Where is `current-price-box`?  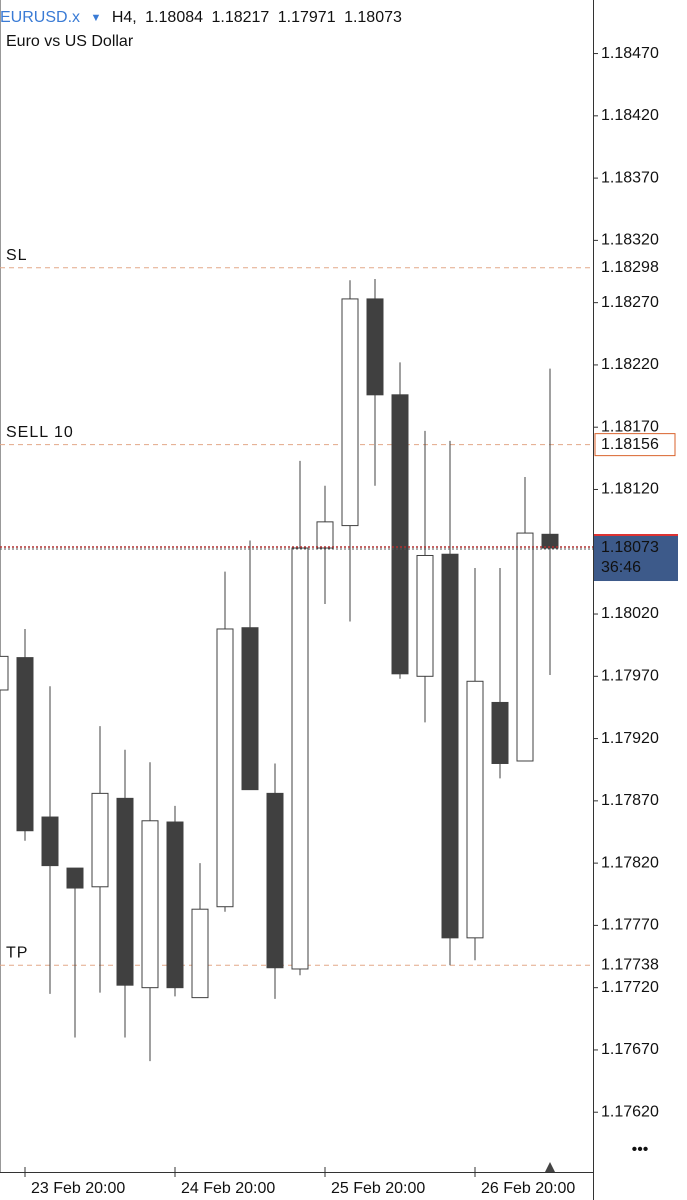 current-price-box is located at coordinates (636, 558).